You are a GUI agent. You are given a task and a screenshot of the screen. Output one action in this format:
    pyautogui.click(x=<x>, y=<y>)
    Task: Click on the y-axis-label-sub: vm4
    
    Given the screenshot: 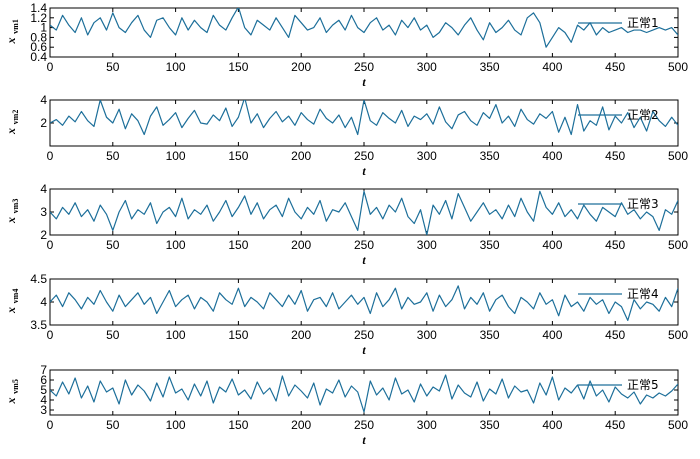 What is the action you would take?
    pyautogui.click(x=15, y=296)
    